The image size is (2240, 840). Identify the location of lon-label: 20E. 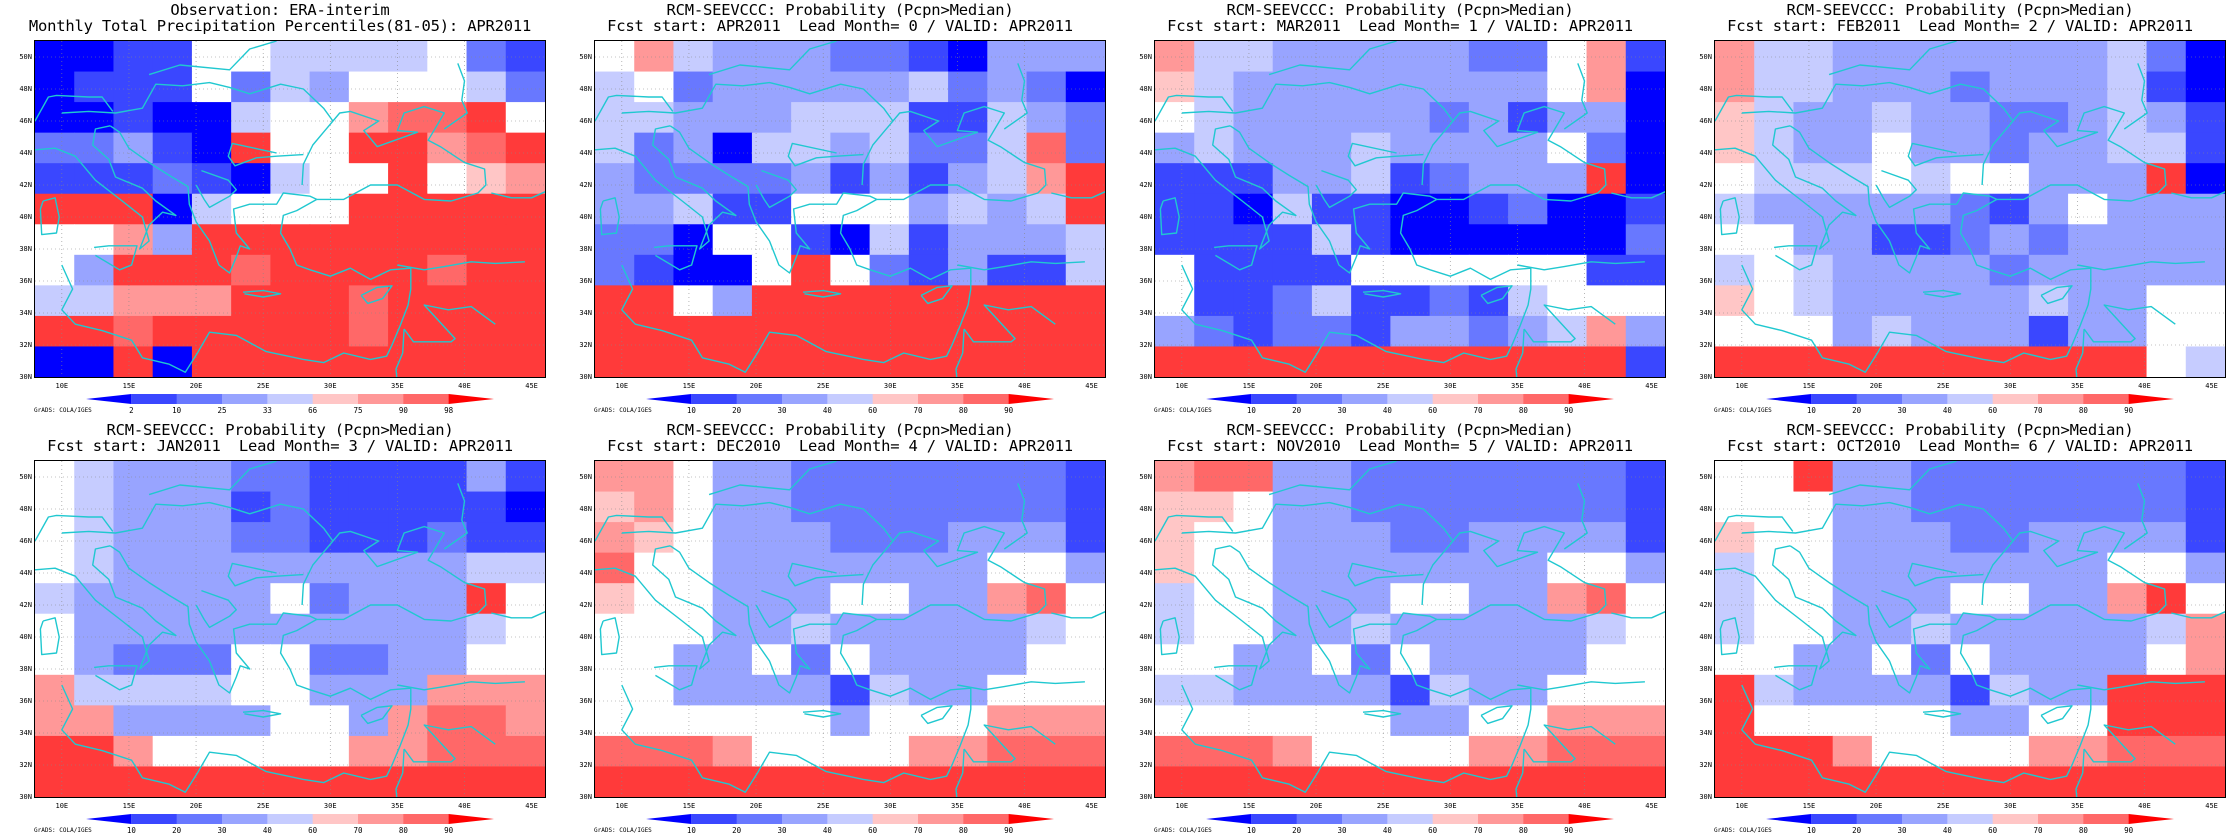
(1876, 806).